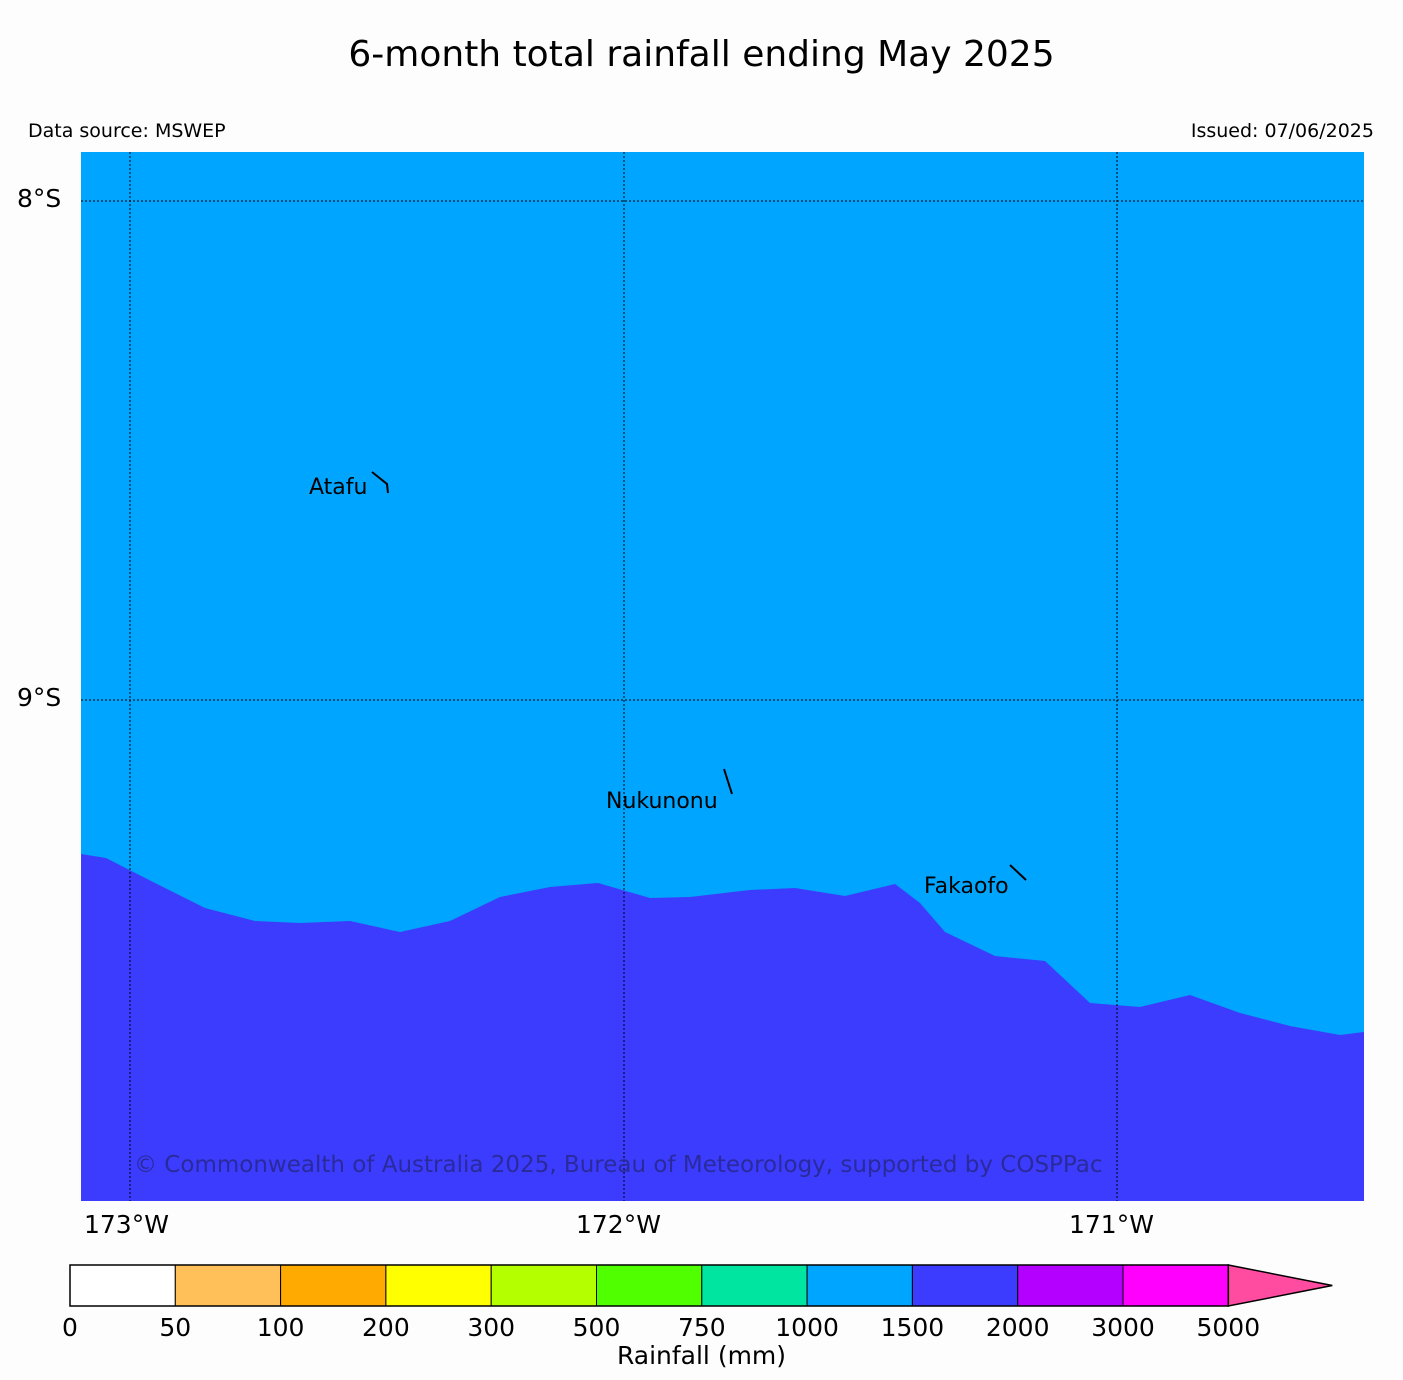 This screenshot has width=1403, height=1380. Describe the element at coordinates (70, 1327) in the screenshot. I see `colorbar-tick-label: 0` at that location.